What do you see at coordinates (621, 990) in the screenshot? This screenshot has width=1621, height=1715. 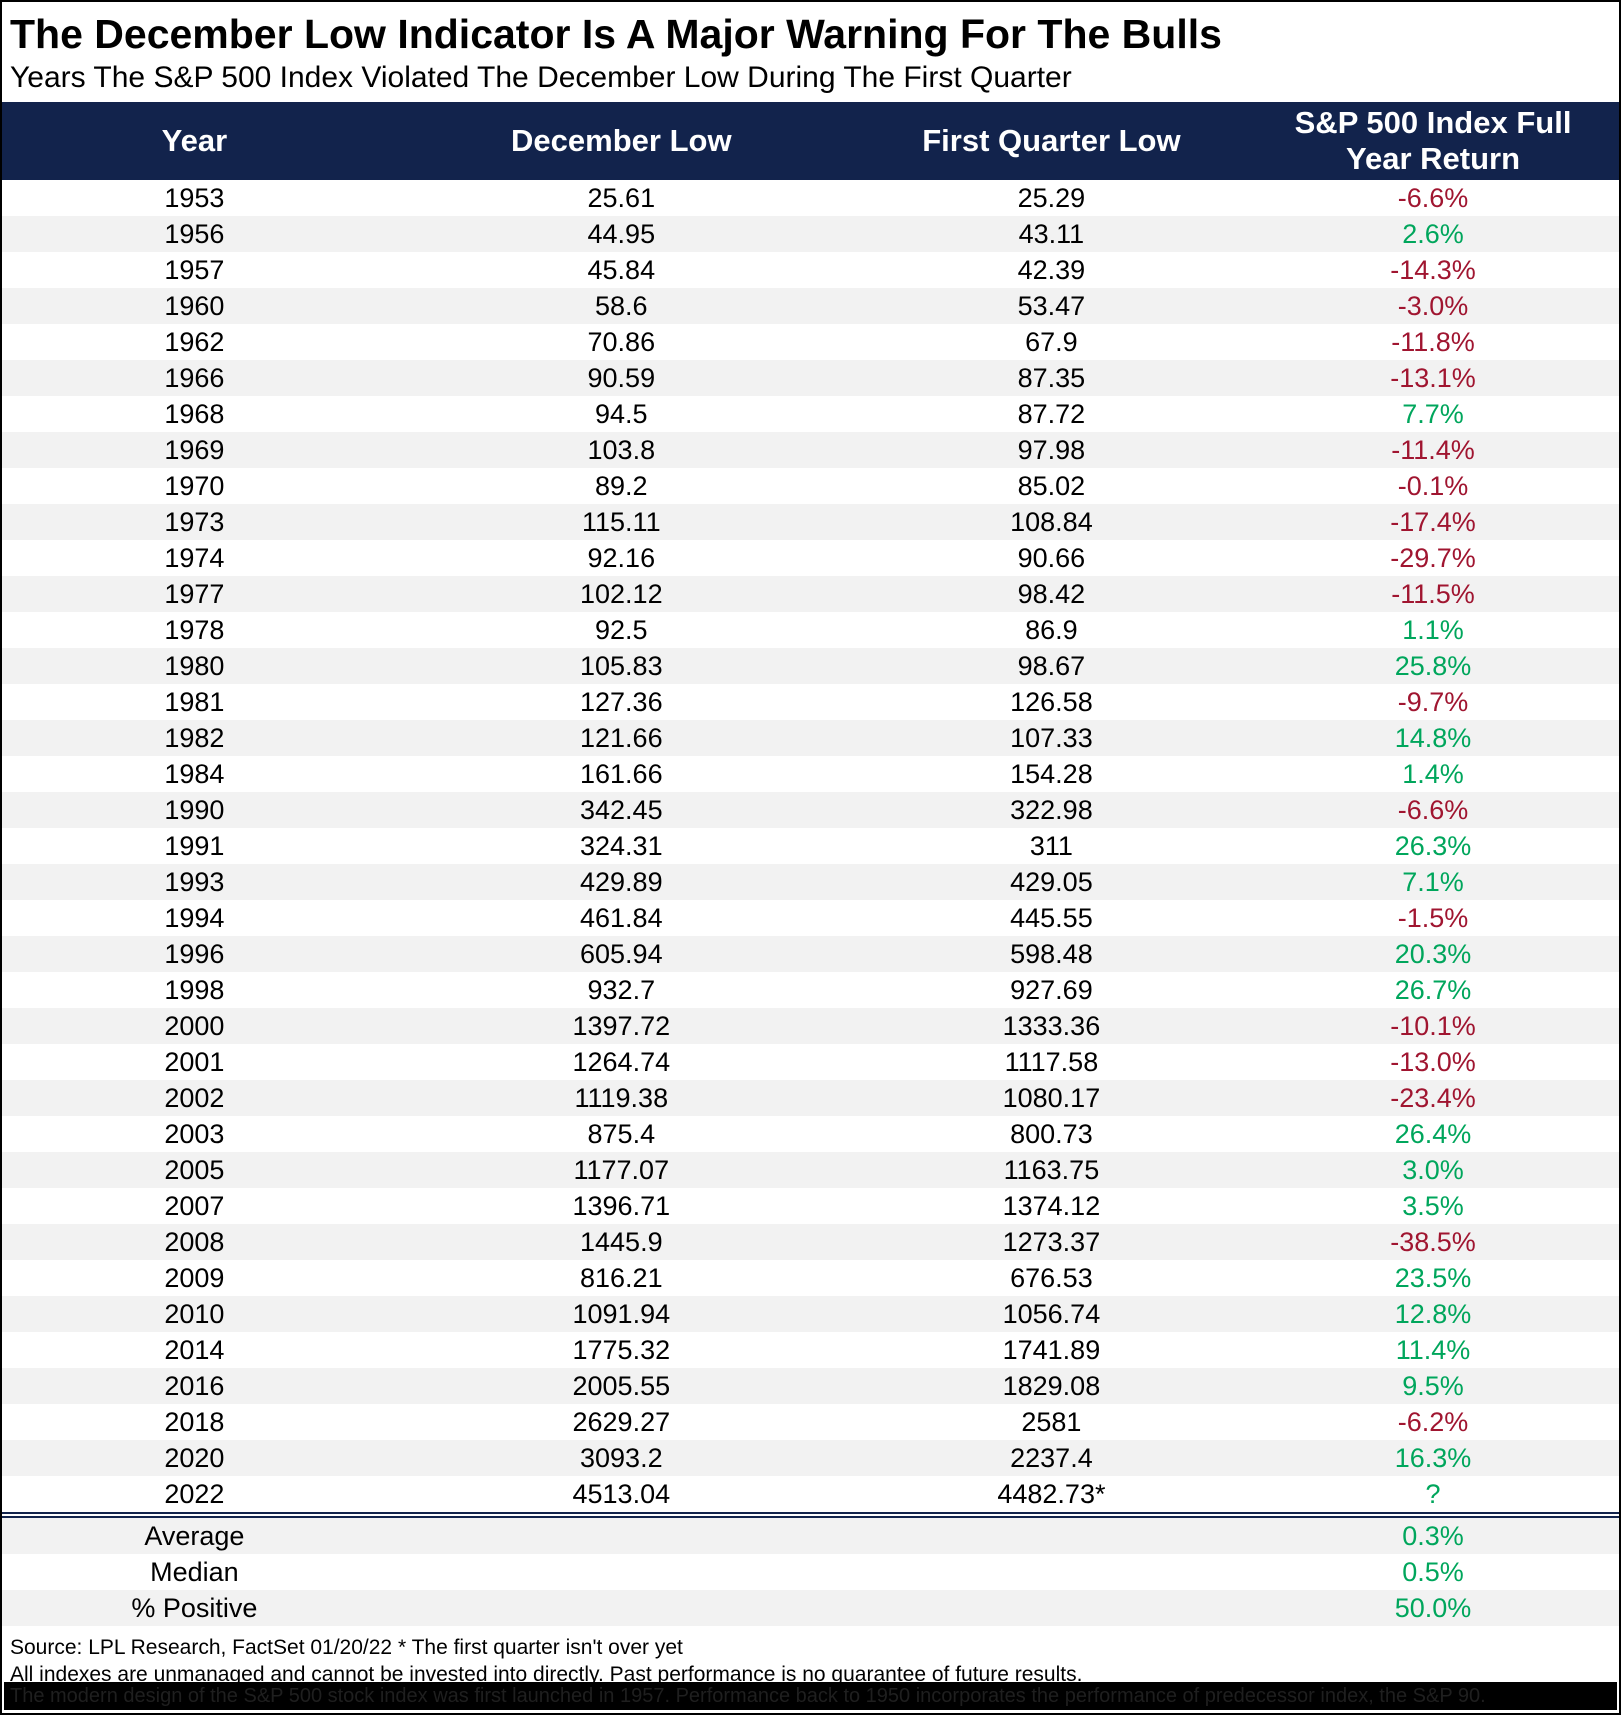 I see `december-low-cell: 932.7` at bounding box center [621, 990].